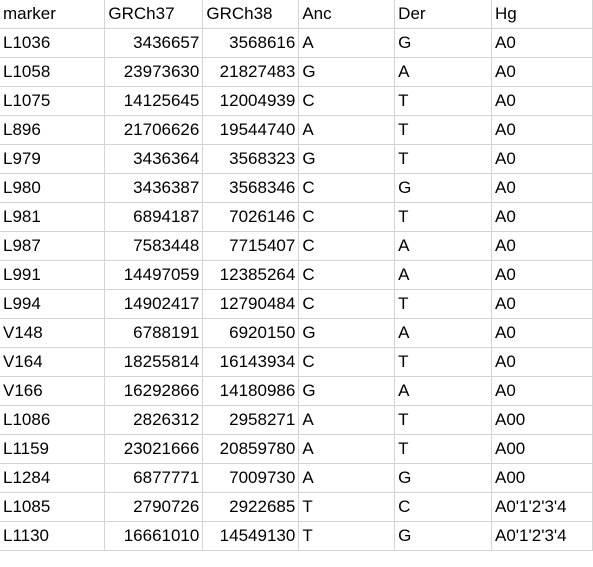  Describe the element at coordinates (251, 304) in the screenshot. I see `cell-grch38: 12790484` at that location.